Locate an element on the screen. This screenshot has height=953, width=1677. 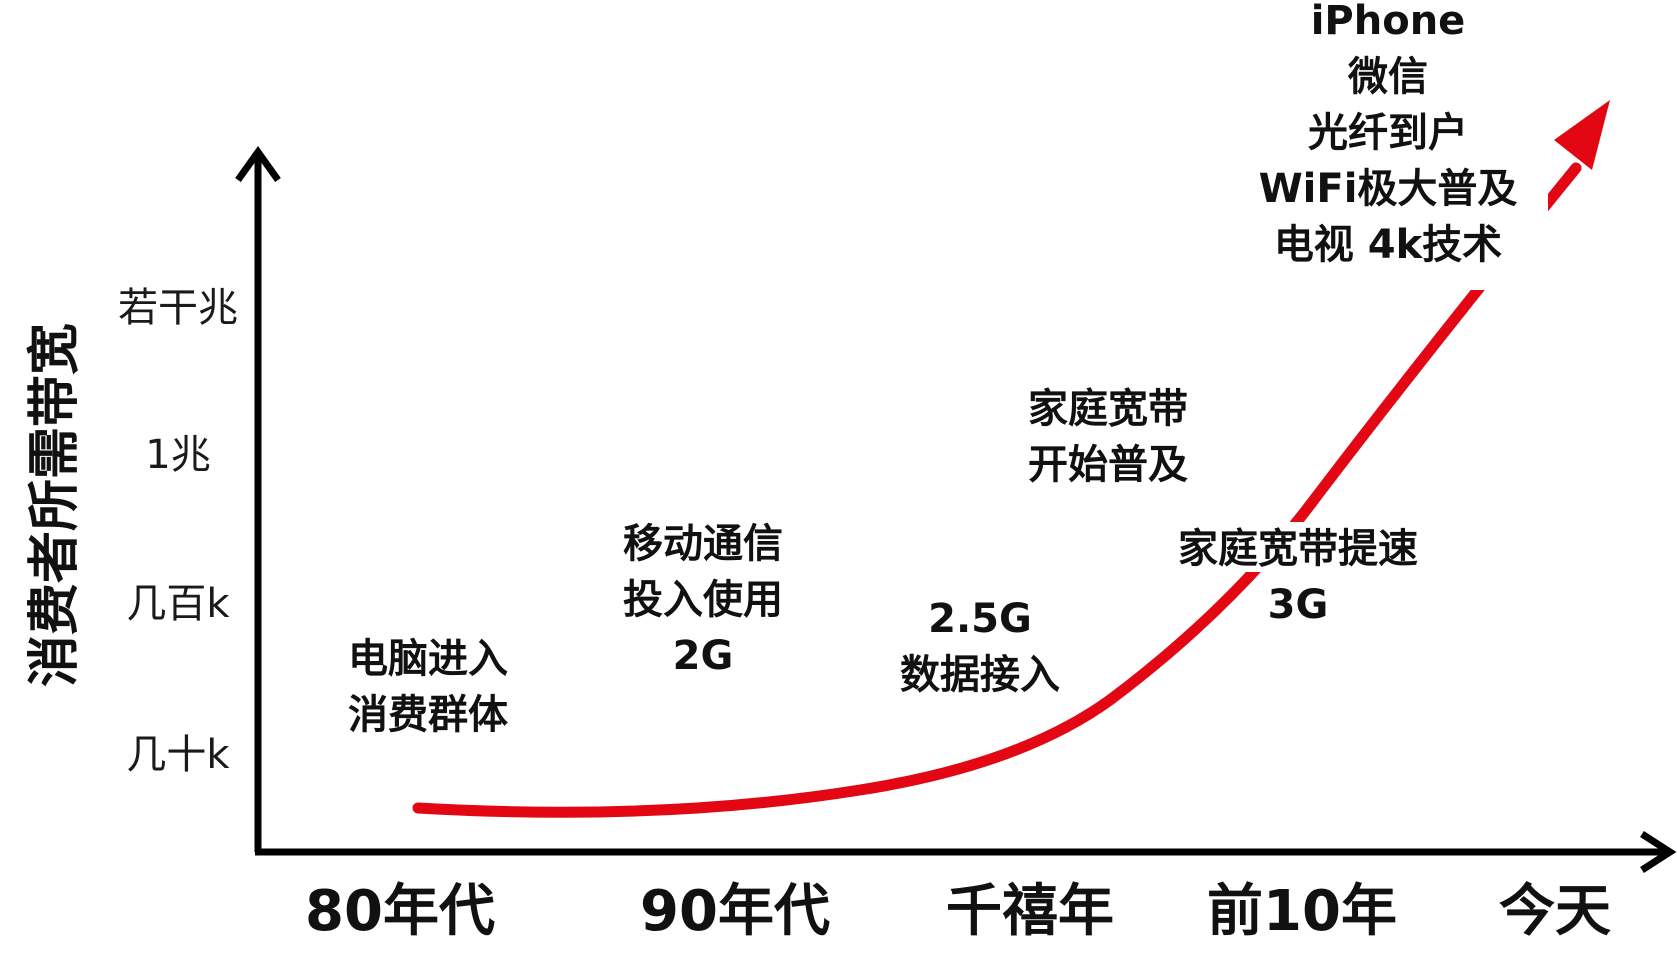
x-tick-label: 90年代 is located at coordinates (735, 911).